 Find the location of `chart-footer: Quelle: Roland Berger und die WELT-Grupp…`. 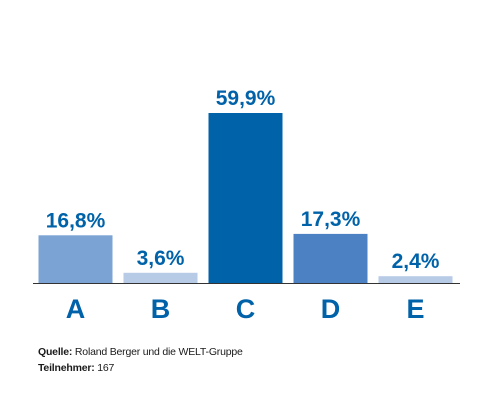

chart-footer: Quelle: Roland Berger und die WELT-Grupp… is located at coordinates (140, 360).